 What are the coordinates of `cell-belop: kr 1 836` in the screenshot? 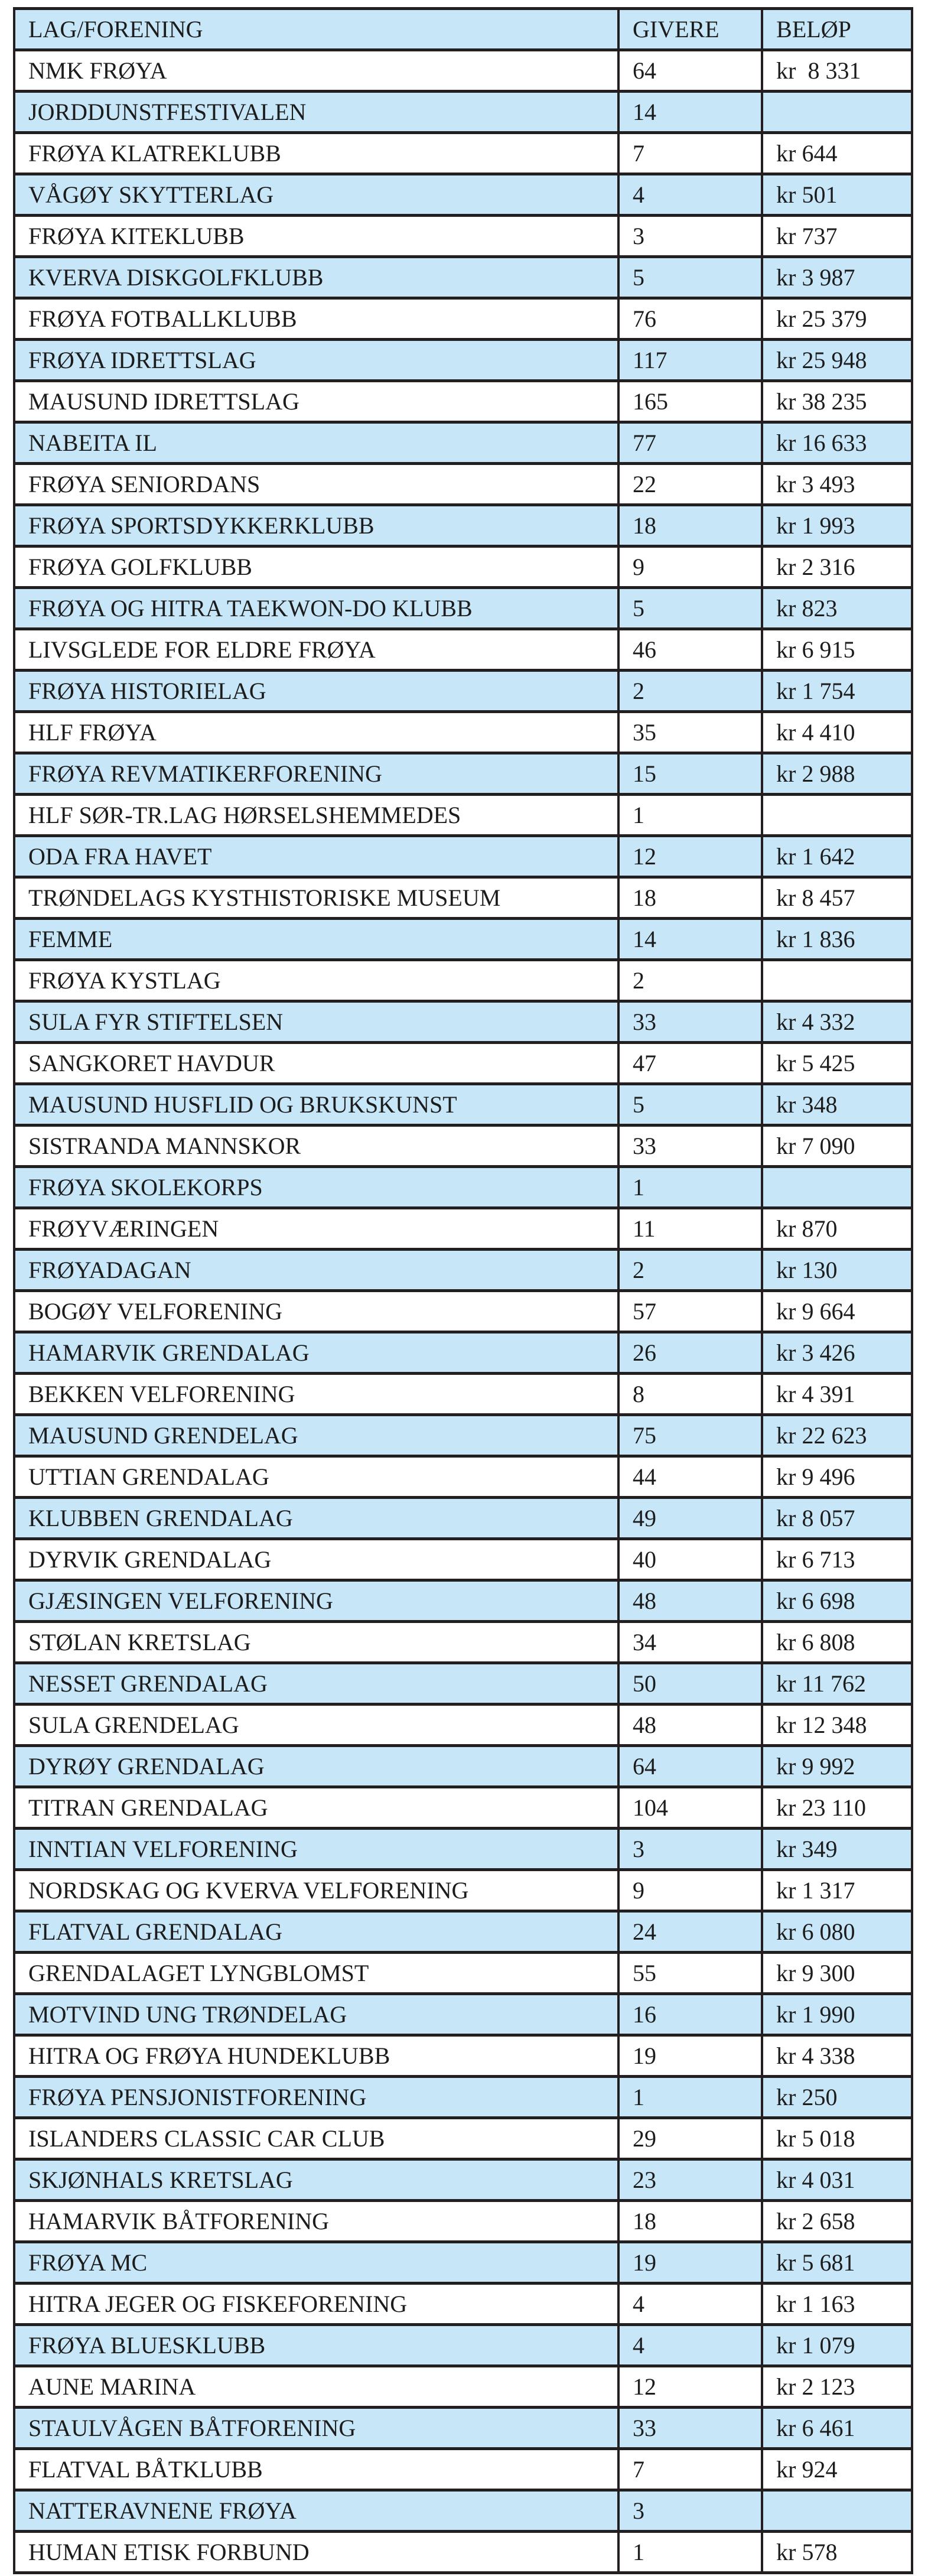 It's located at (837, 939).